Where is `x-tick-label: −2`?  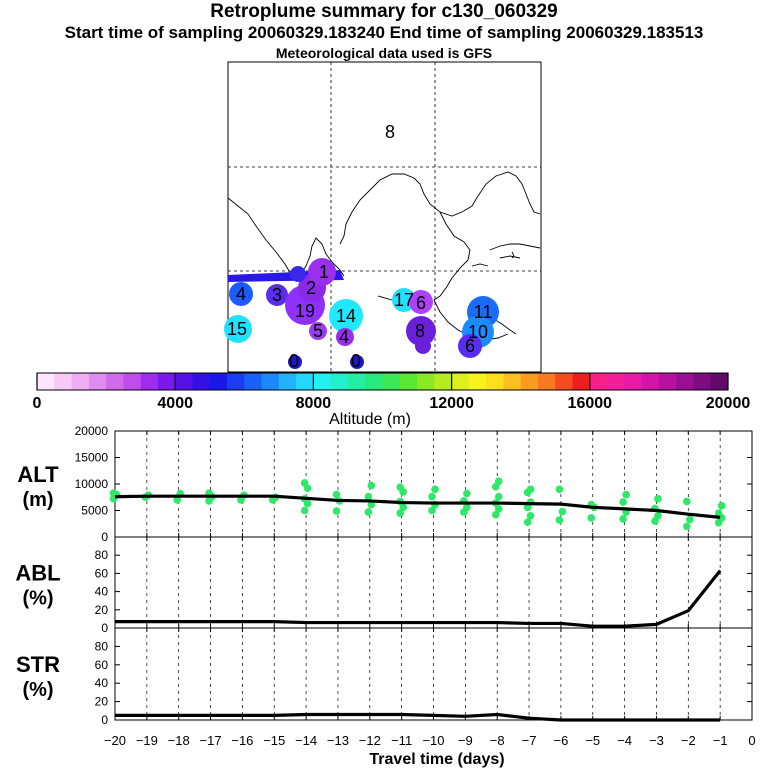 x-tick-label: −2 is located at coordinates (688, 740).